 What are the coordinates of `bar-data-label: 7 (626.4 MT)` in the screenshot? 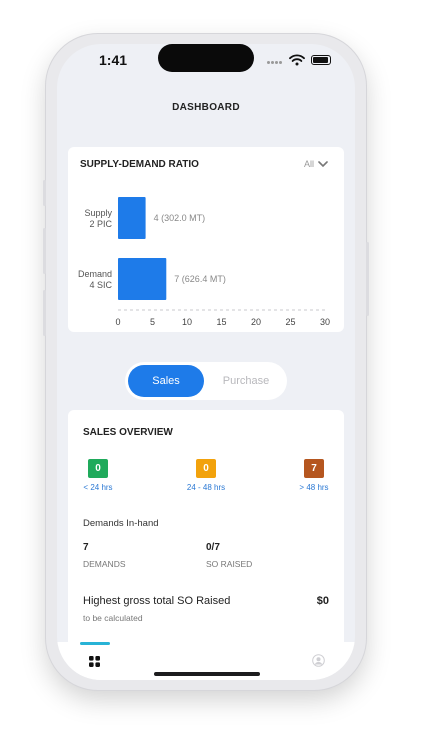 It's located at (200, 279).